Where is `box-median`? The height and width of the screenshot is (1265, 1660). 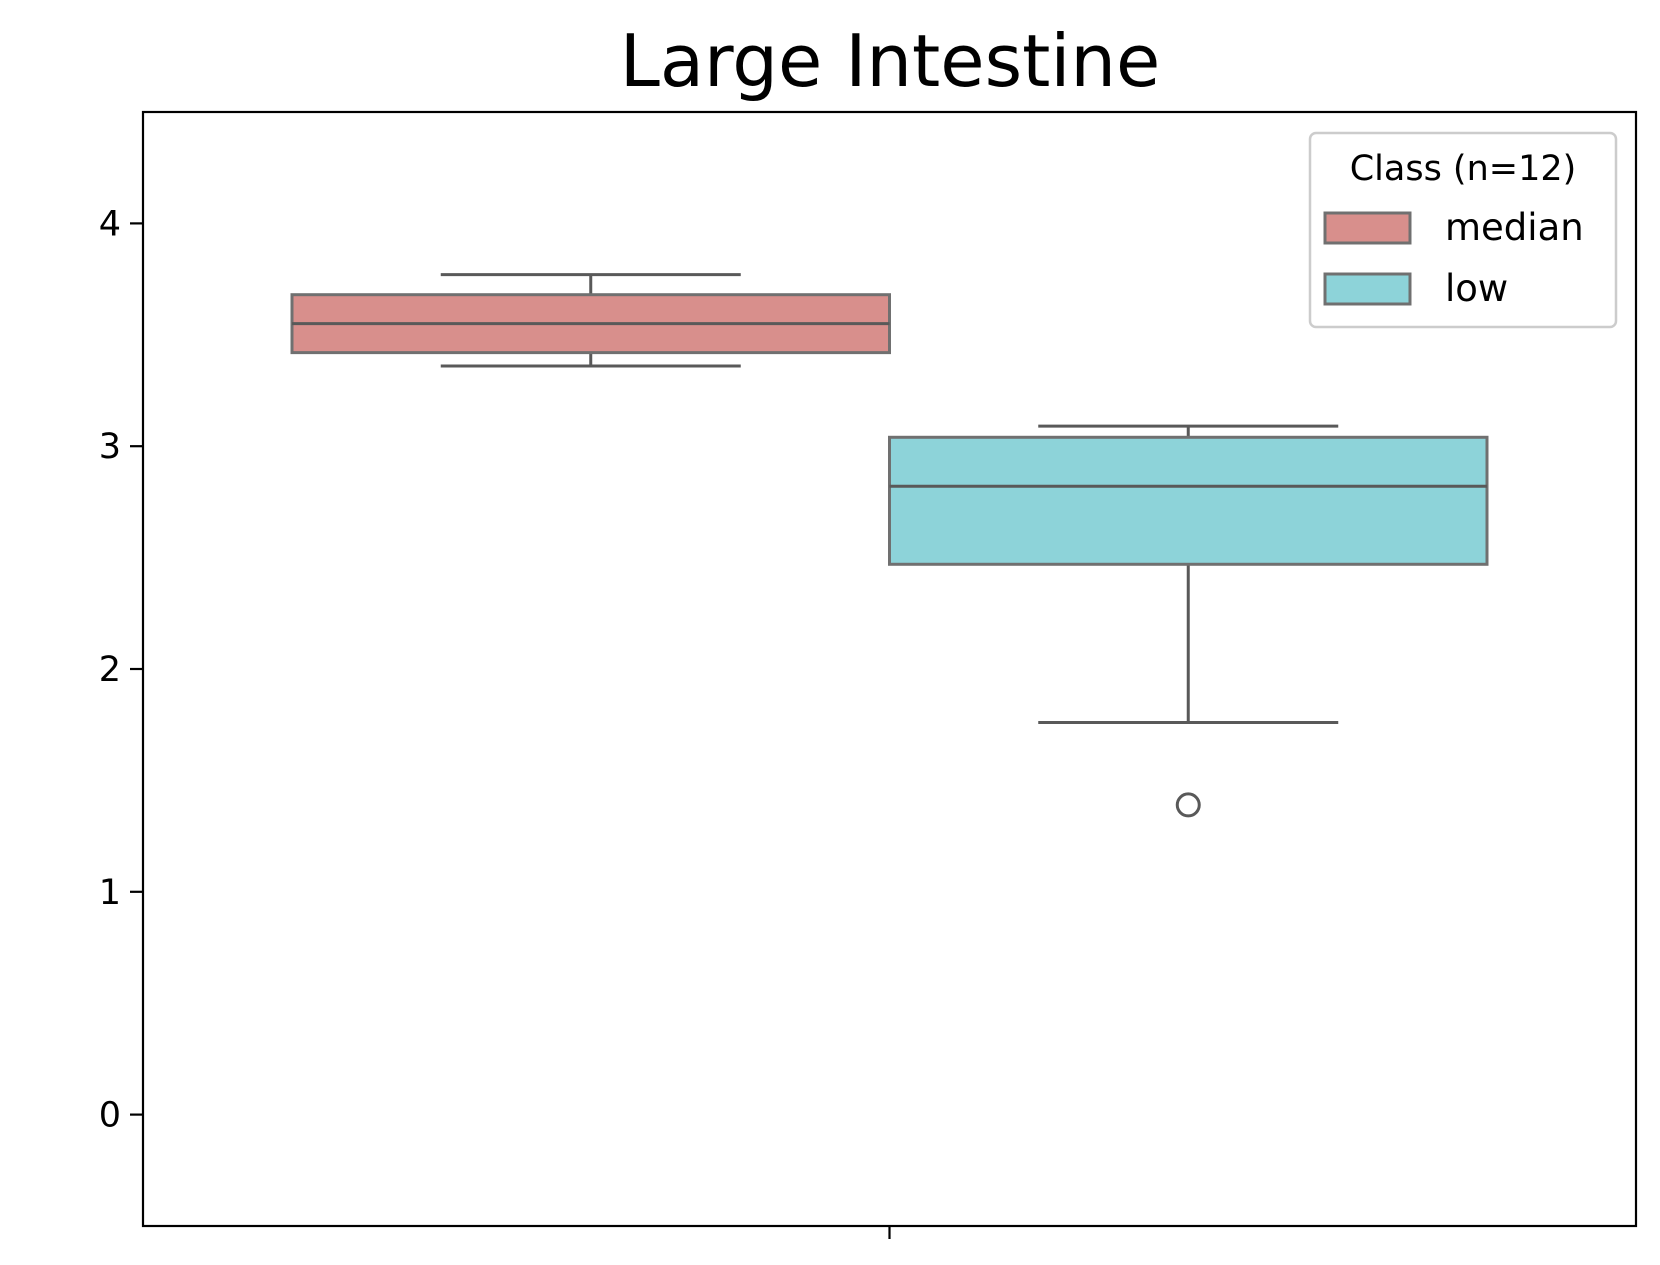 box-median is located at coordinates (590, 320).